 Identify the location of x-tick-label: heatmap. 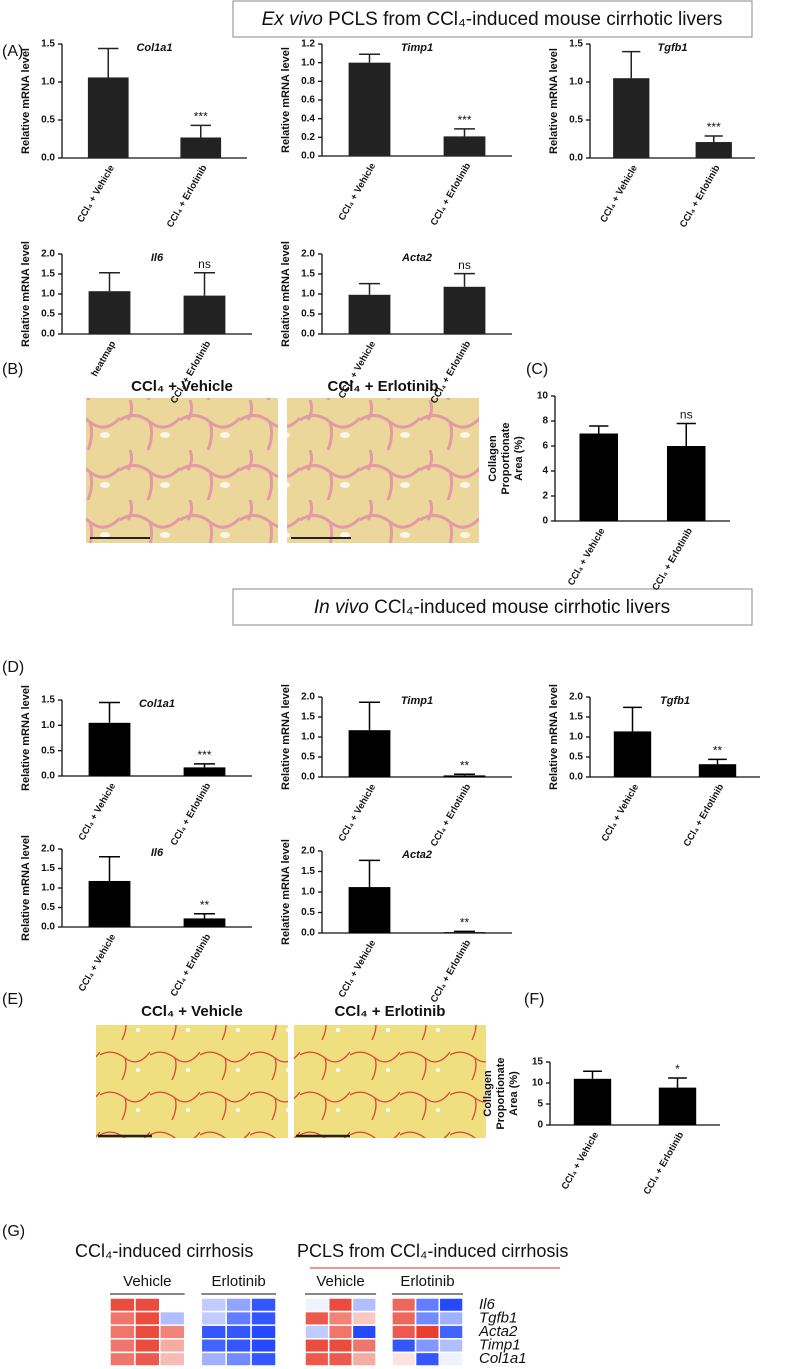
(103, 359).